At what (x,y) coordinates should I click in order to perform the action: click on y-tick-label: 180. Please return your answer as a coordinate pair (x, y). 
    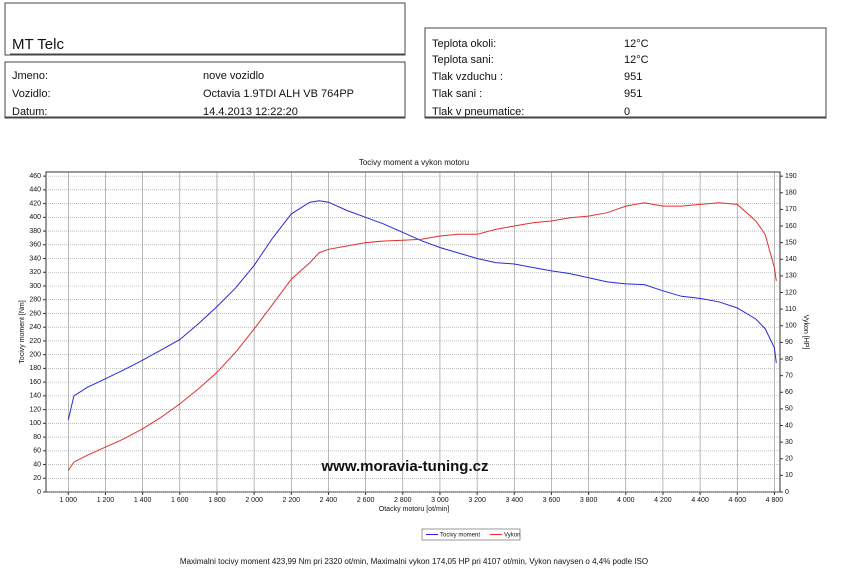
    Looking at the image, I should click on (35, 368).